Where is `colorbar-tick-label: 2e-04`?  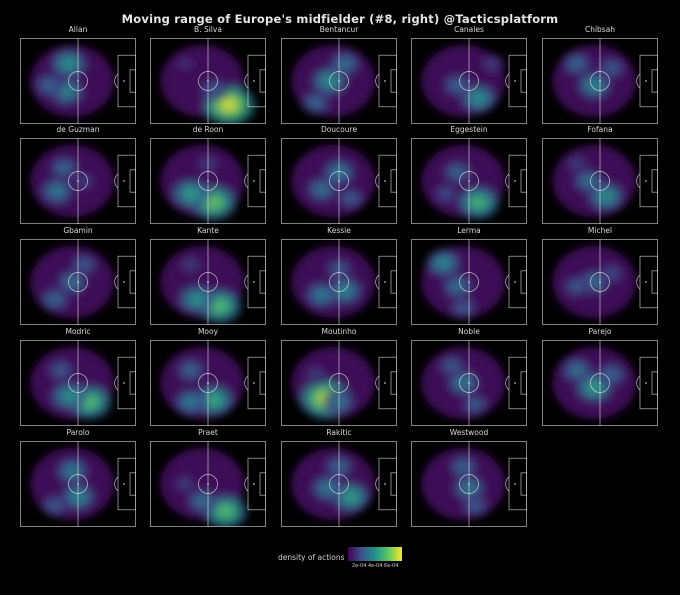 colorbar-tick-label: 2e-04 is located at coordinates (359, 566).